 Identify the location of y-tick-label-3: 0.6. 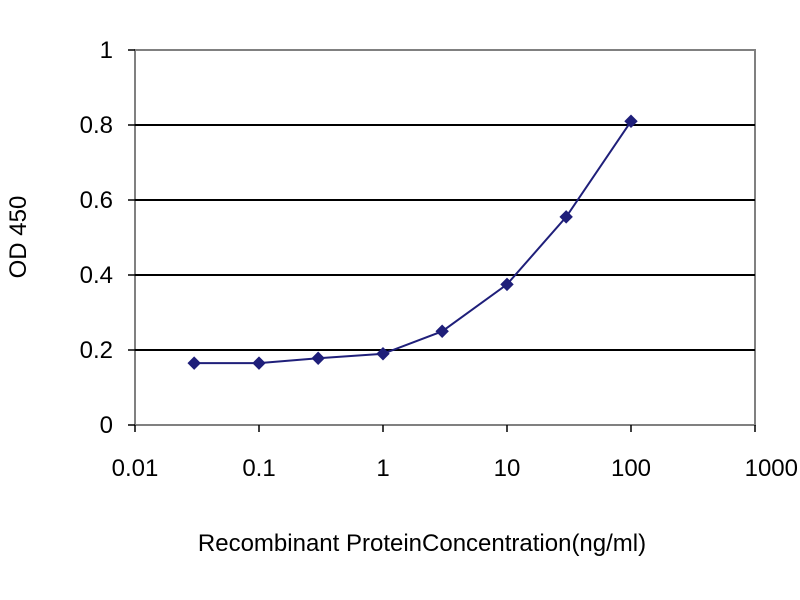
(96, 200).